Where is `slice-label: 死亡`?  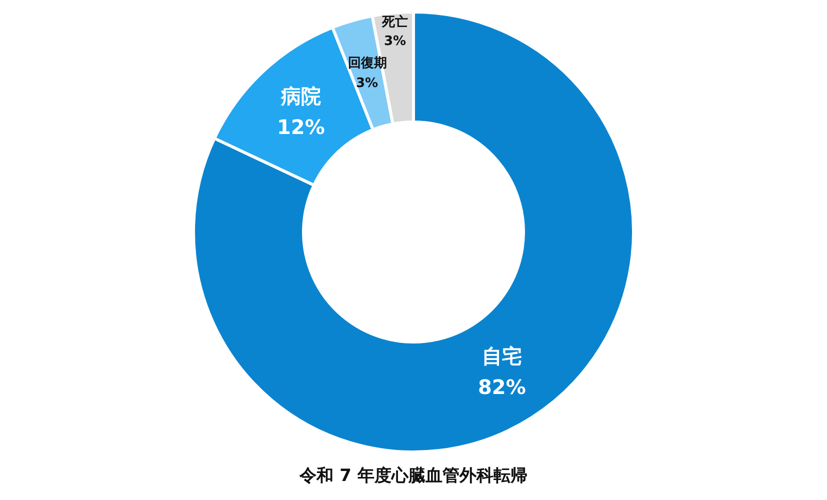 slice-label: 死亡 is located at coordinates (394, 22).